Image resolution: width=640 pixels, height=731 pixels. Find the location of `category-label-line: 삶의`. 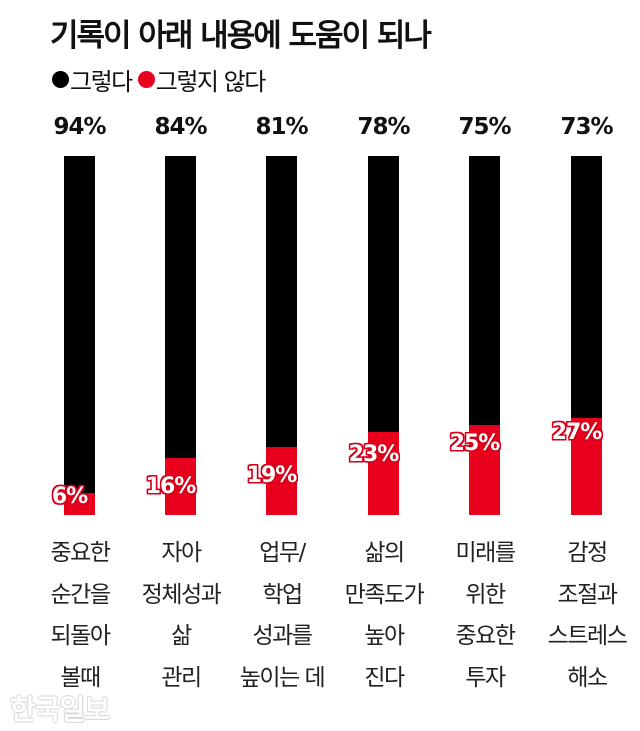

category-label-line: 삶의 is located at coordinates (384, 553).